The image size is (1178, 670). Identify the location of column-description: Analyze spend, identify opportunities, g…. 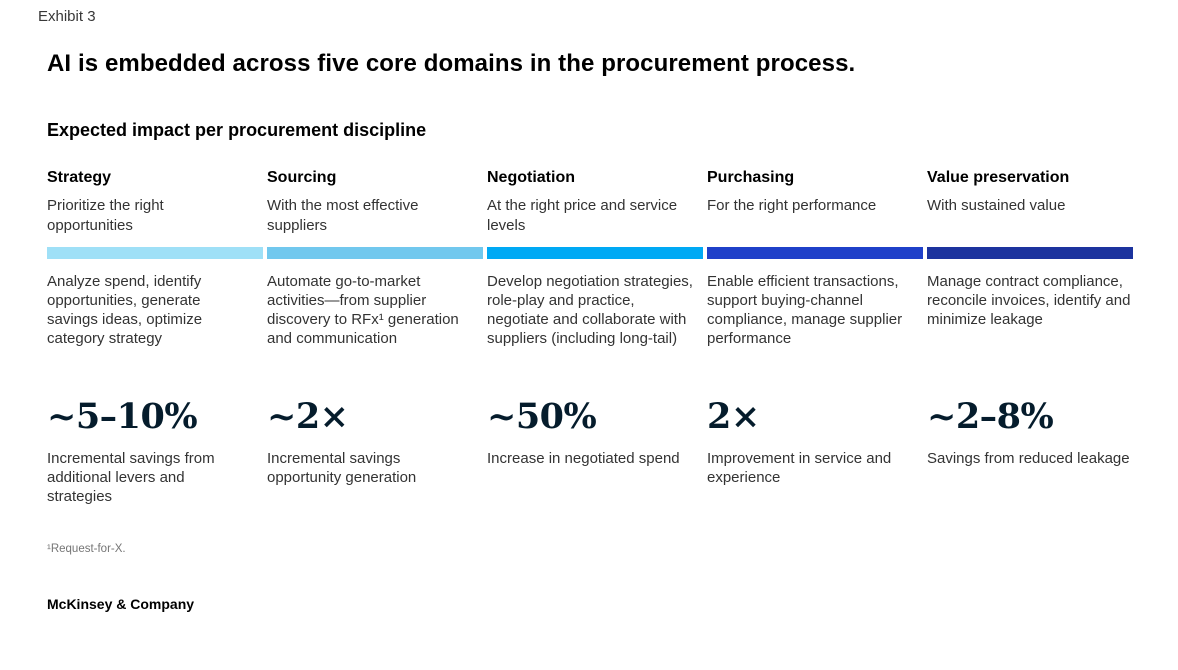
(125, 310).